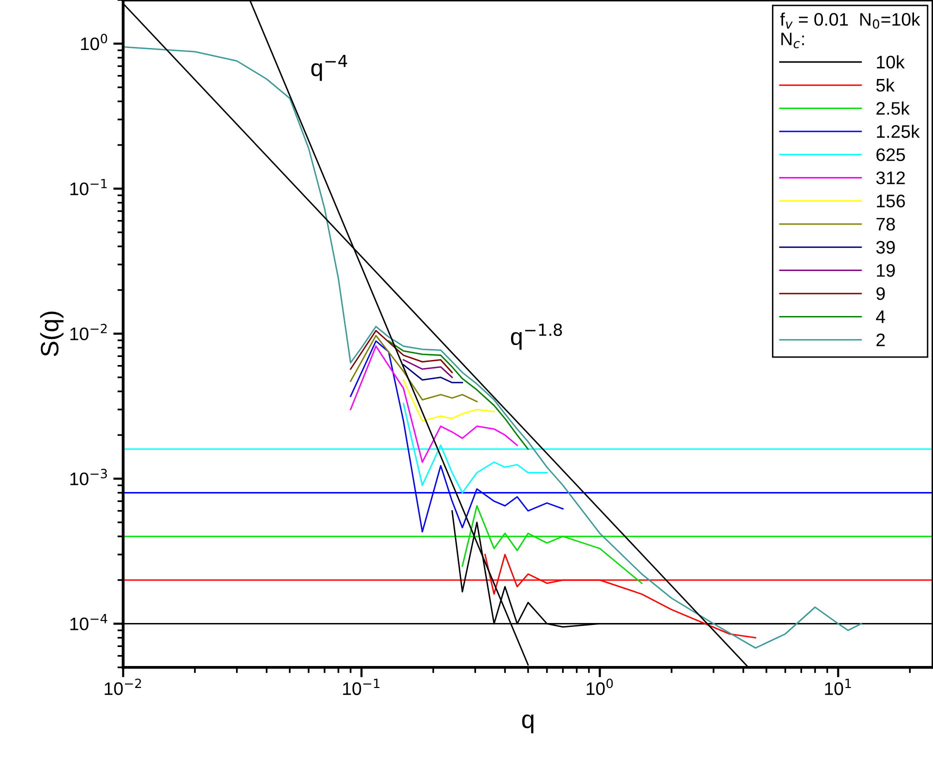 This screenshot has width=933, height=776. Describe the element at coordinates (536, 337) in the screenshot. I see `annotation: q$^{−1.8}$` at that location.